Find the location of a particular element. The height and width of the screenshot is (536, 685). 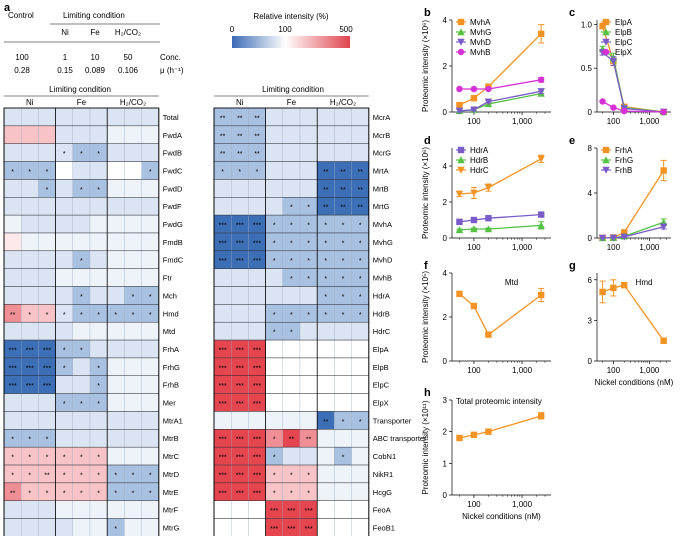

row-label: FrhA is located at coordinates (171, 349).